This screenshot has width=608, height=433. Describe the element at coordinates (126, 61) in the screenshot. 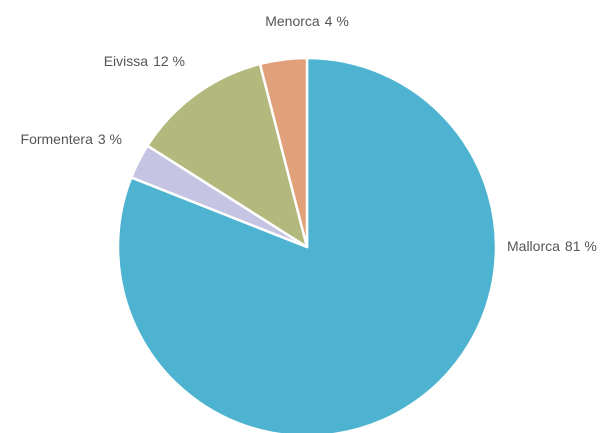

I see `slice-category: Eivissa` at that location.